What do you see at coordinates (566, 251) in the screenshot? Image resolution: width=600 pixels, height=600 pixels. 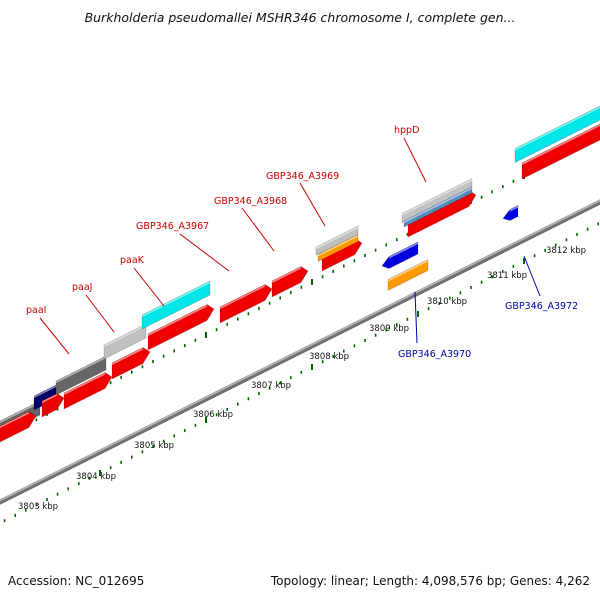 I see `scale-label: 3812 kbp` at bounding box center [566, 251].